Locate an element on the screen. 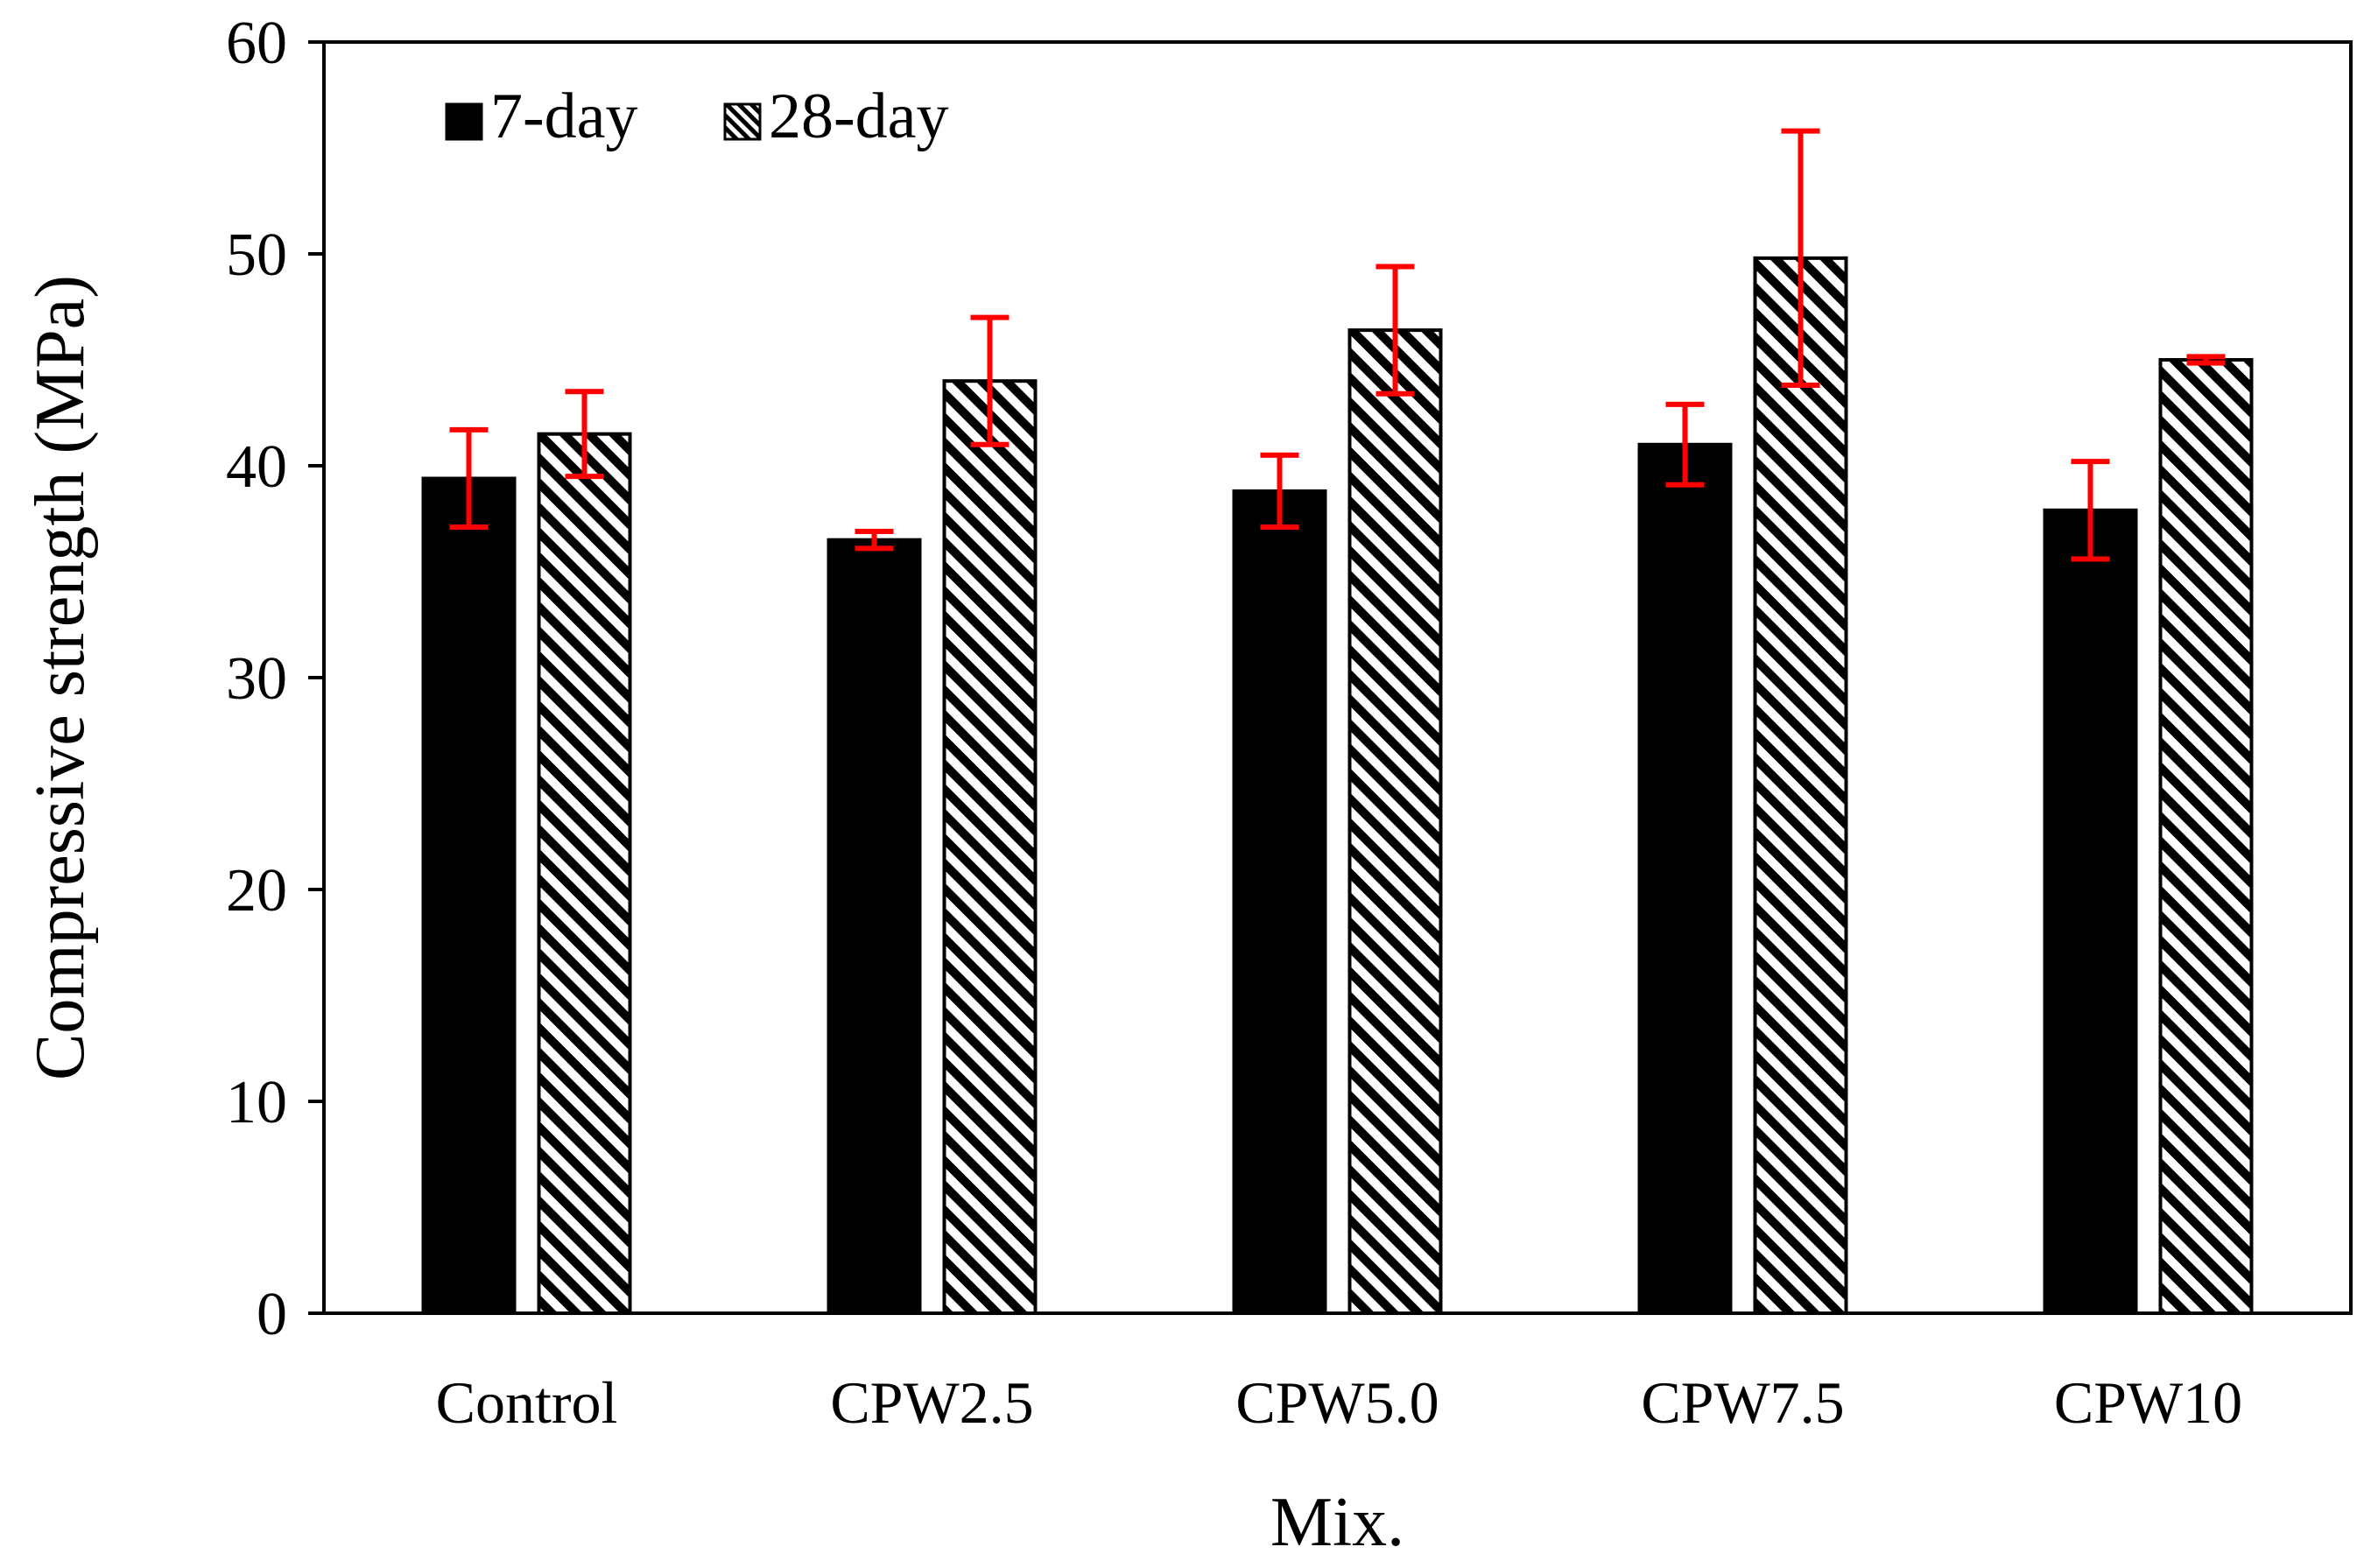 The image size is (2378, 1568). bar-28-day-CPW5.0 is located at coordinates (1395, 822).